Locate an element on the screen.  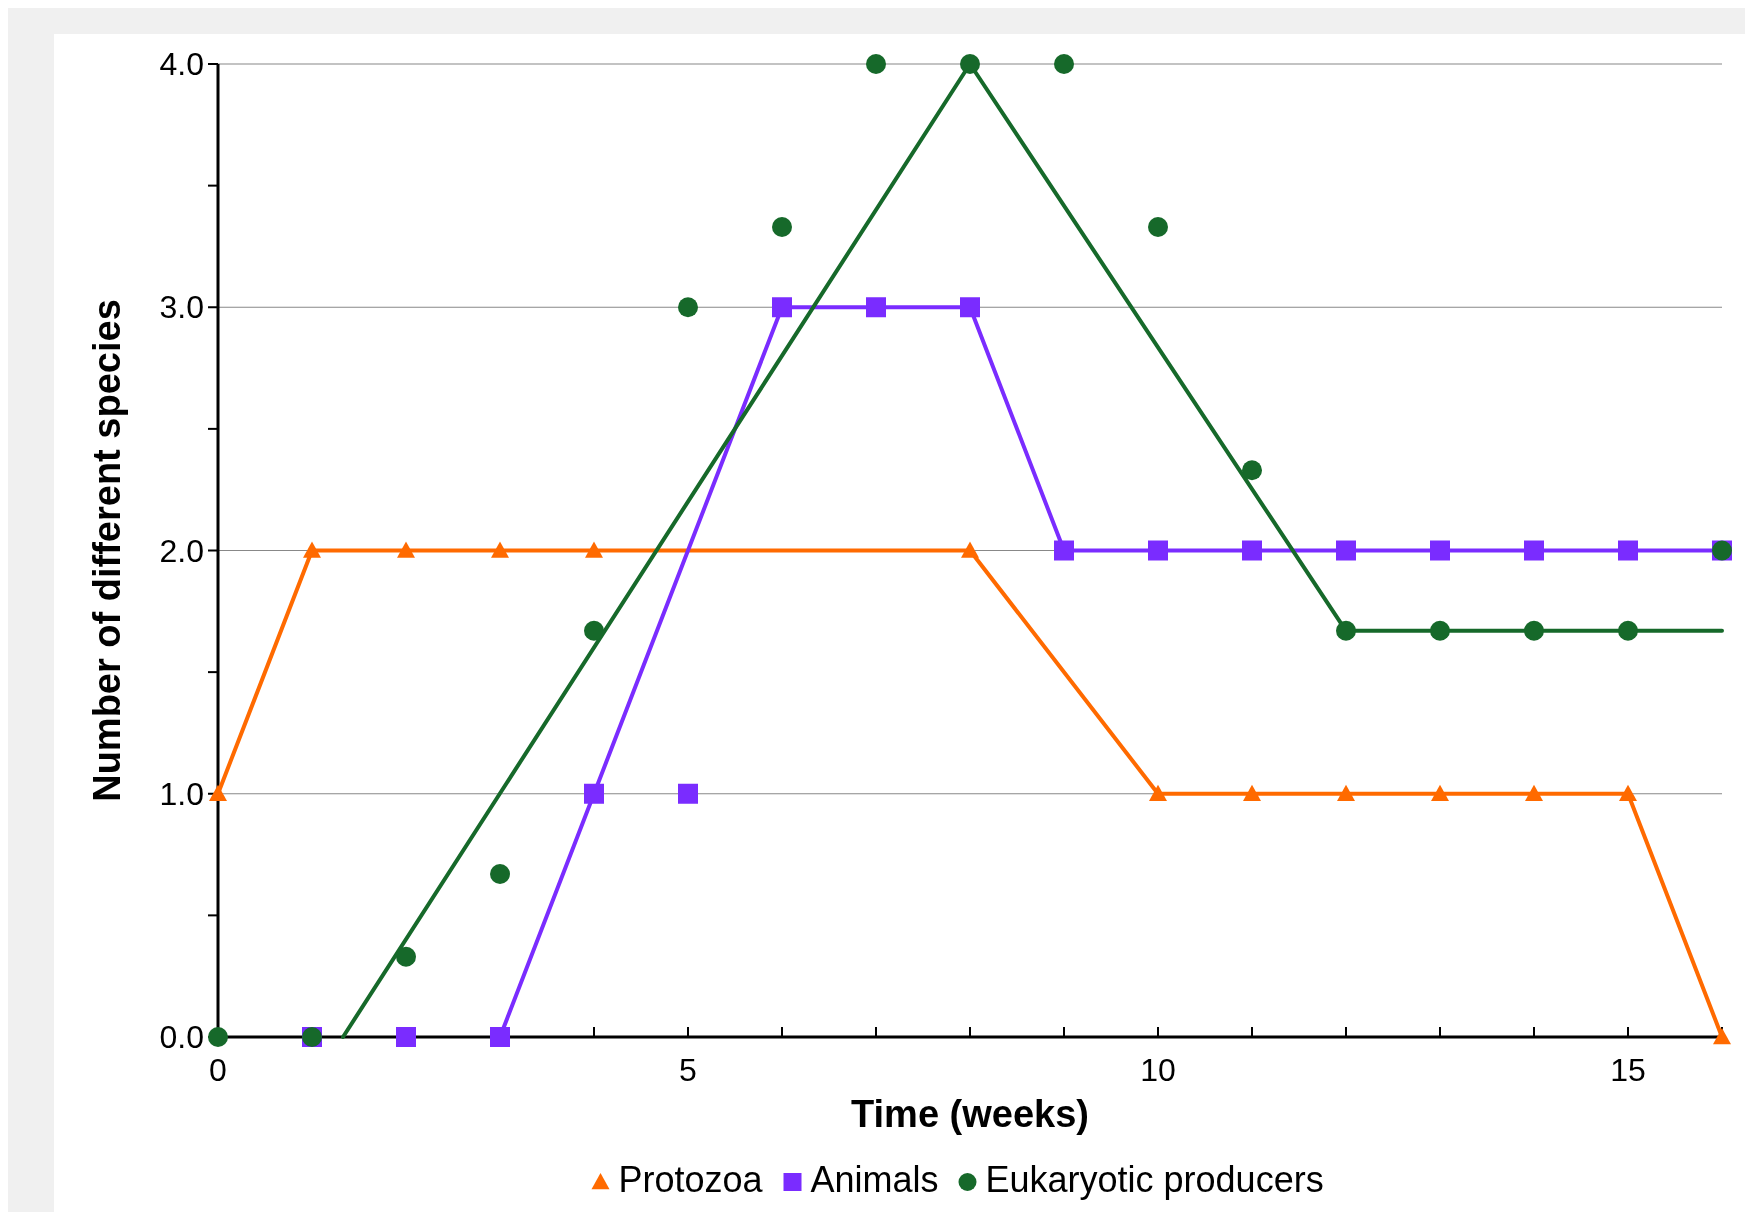
legend-label: Animals is located at coordinates (874, 1179).